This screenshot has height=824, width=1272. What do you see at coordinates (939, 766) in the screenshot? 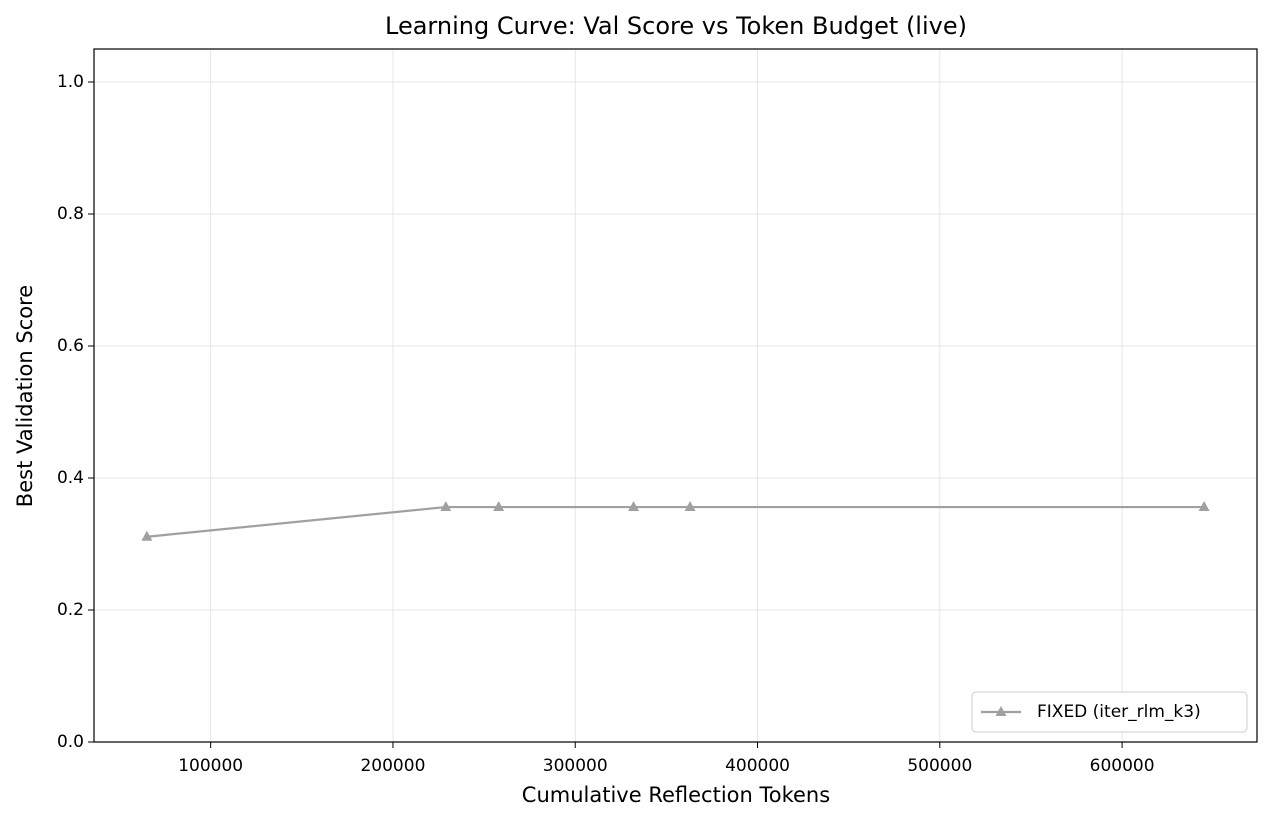
I see `x-tick-label: 500000` at bounding box center [939, 766].